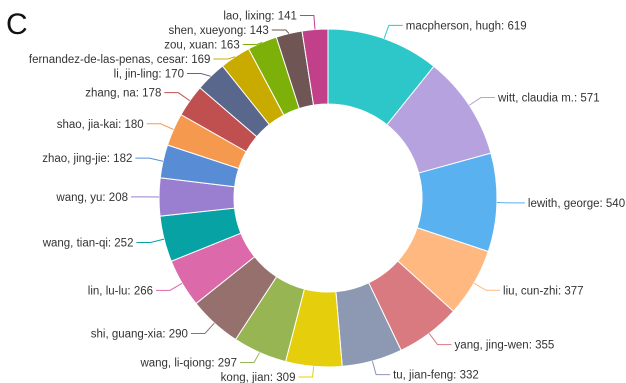 This screenshot has height=383, width=626. Describe the element at coordinates (150, 241) in the screenshot. I see `leader-wang-tian-qi` at that location.